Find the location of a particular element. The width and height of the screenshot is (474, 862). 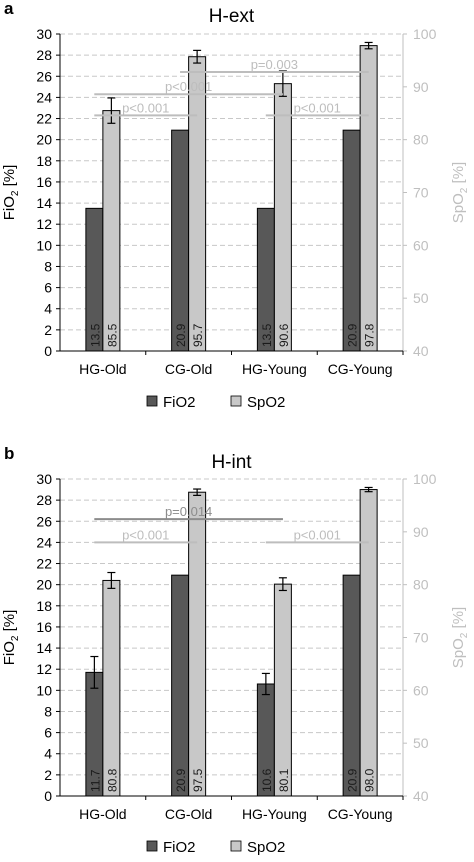

y2-tick-label: 60 is located at coordinates (421, 245).